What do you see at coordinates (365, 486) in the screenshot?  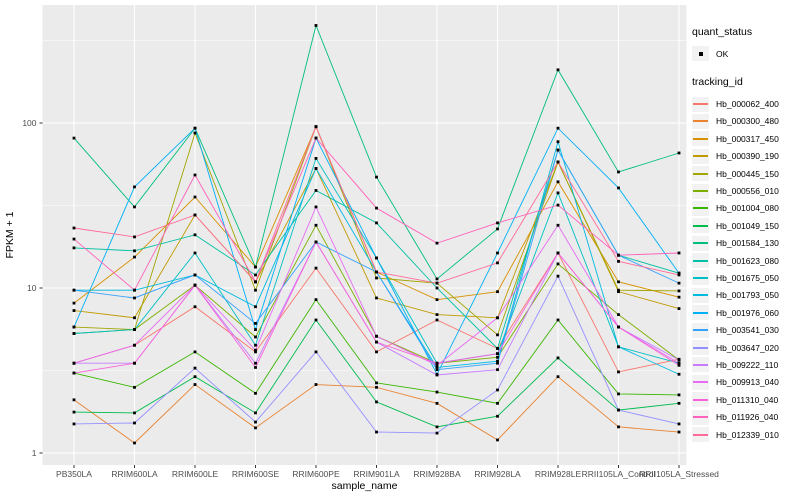 I see `x-axis-title: sample_name` at bounding box center [365, 486].